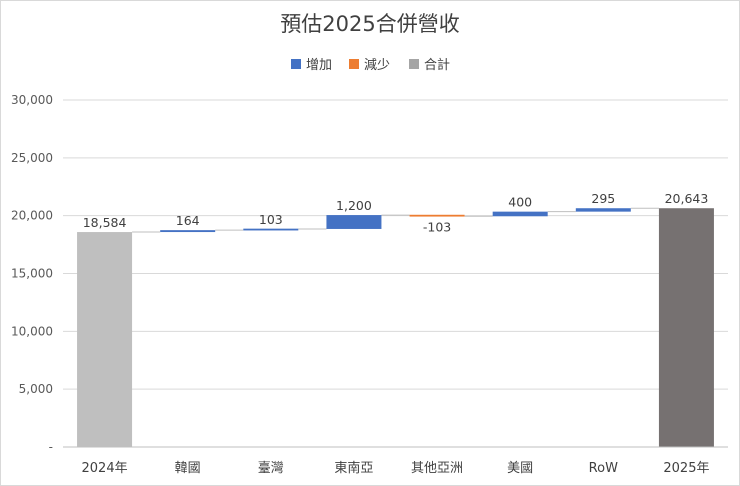  What do you see at coordinates (36, 389) in the screenshot?
I see `y-tick-label: 5,000` at bounding box center [36, 389].